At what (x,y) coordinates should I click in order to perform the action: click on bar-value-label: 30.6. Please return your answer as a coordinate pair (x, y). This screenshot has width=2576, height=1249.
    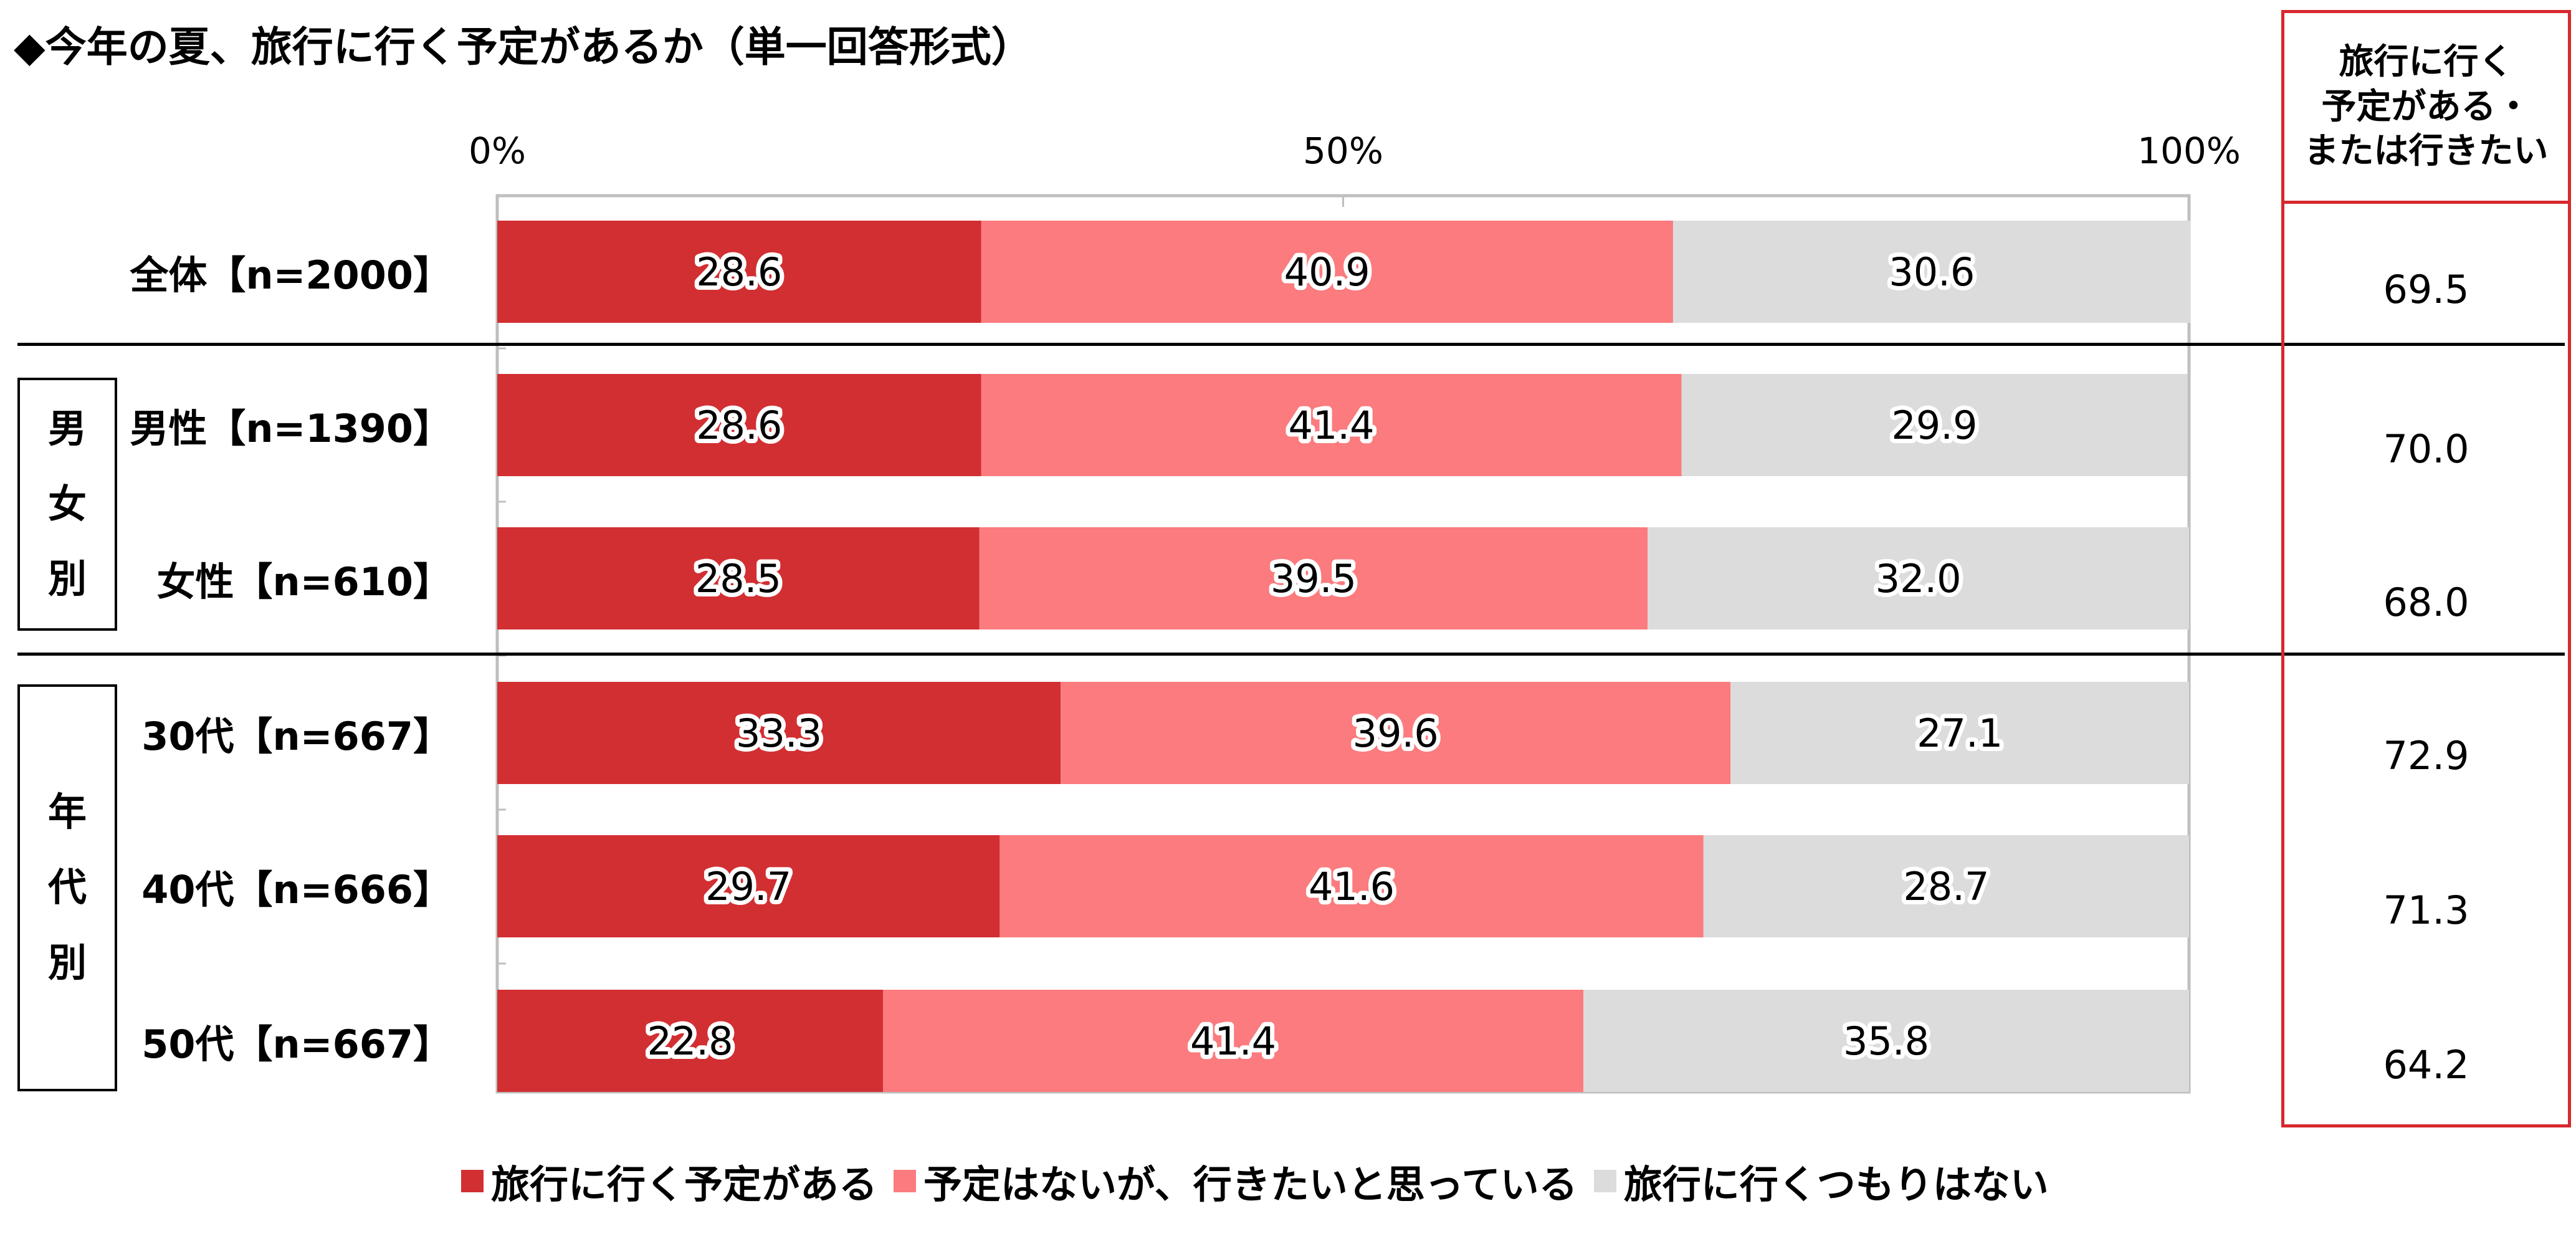
    Looking at the image, I should click on (1932, 272).